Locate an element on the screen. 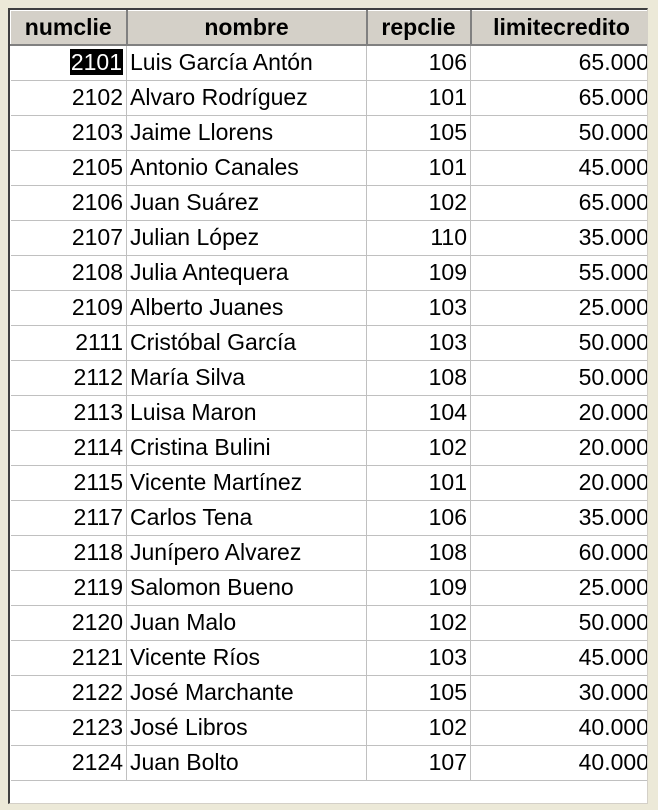 The height and width of the screenshot is (810, 658). table-row: 2121 Vicente Ríos 103 45.000 is located at coordinates (328, 658).